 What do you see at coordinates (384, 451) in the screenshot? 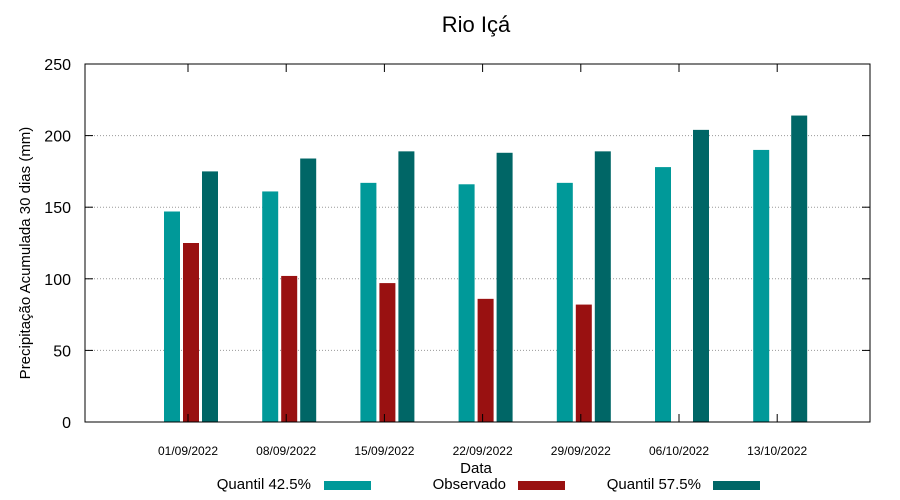
I see `x-tick-label: 15/09/2022` at bounding box center [384, 451].